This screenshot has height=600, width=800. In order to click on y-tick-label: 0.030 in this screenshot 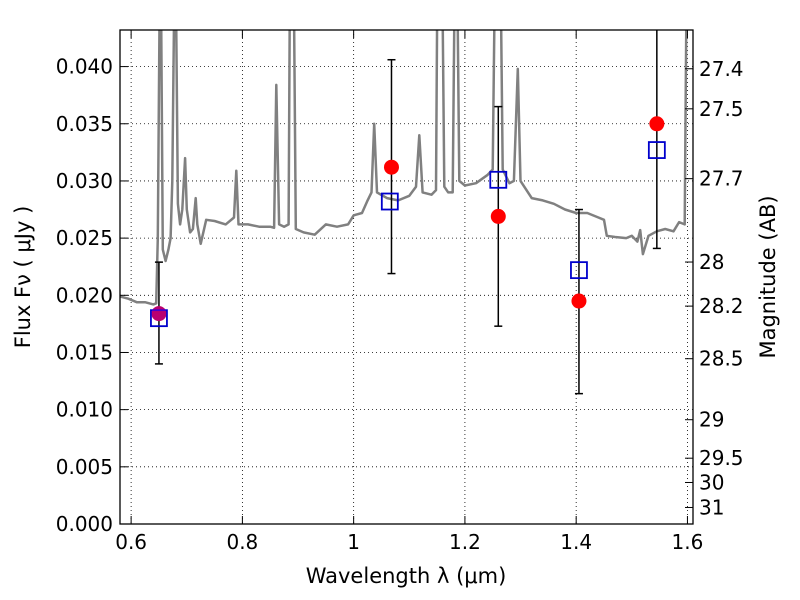, I will do `click(84, 181)`.